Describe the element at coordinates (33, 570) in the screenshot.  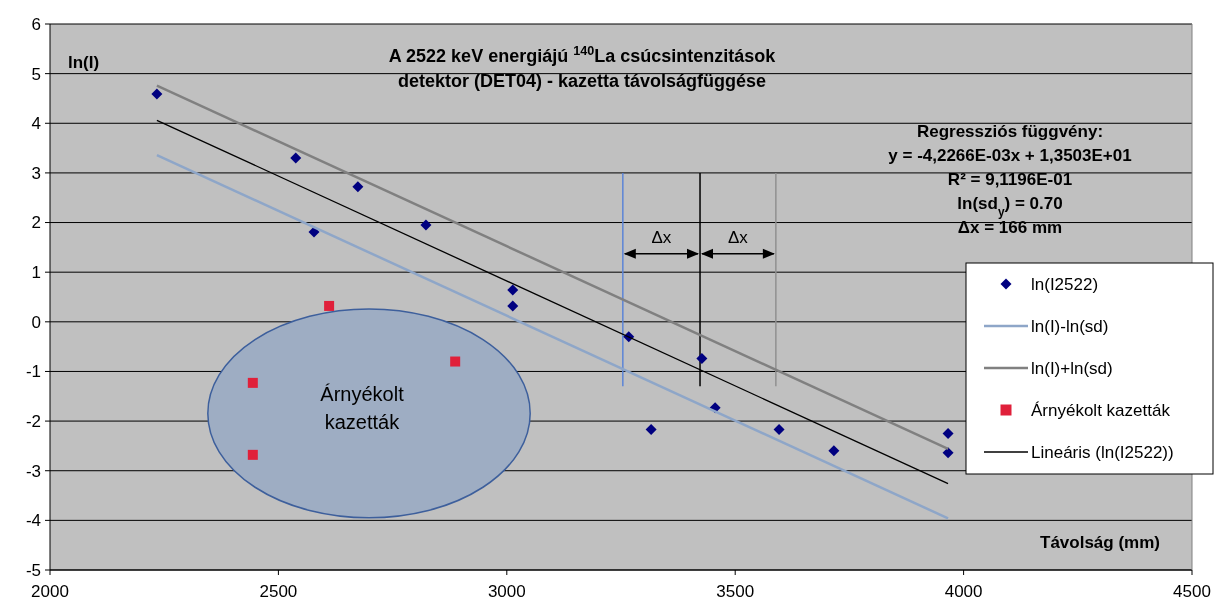
I see `y-tick-label: -5` at that location.